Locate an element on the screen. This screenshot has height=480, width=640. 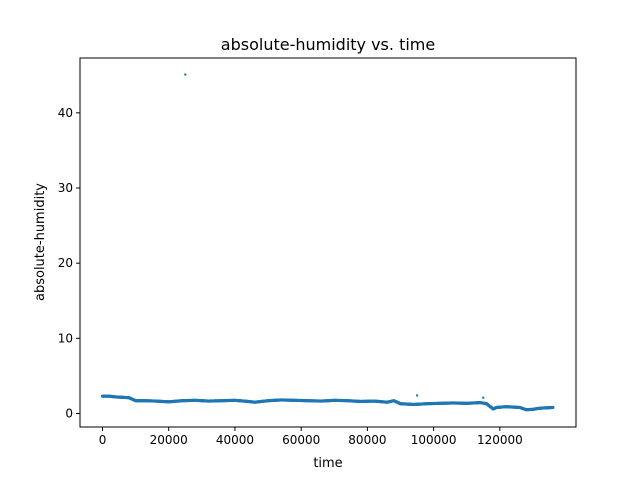
x-tick-label: 60000 is located at coordinates (301, 440).